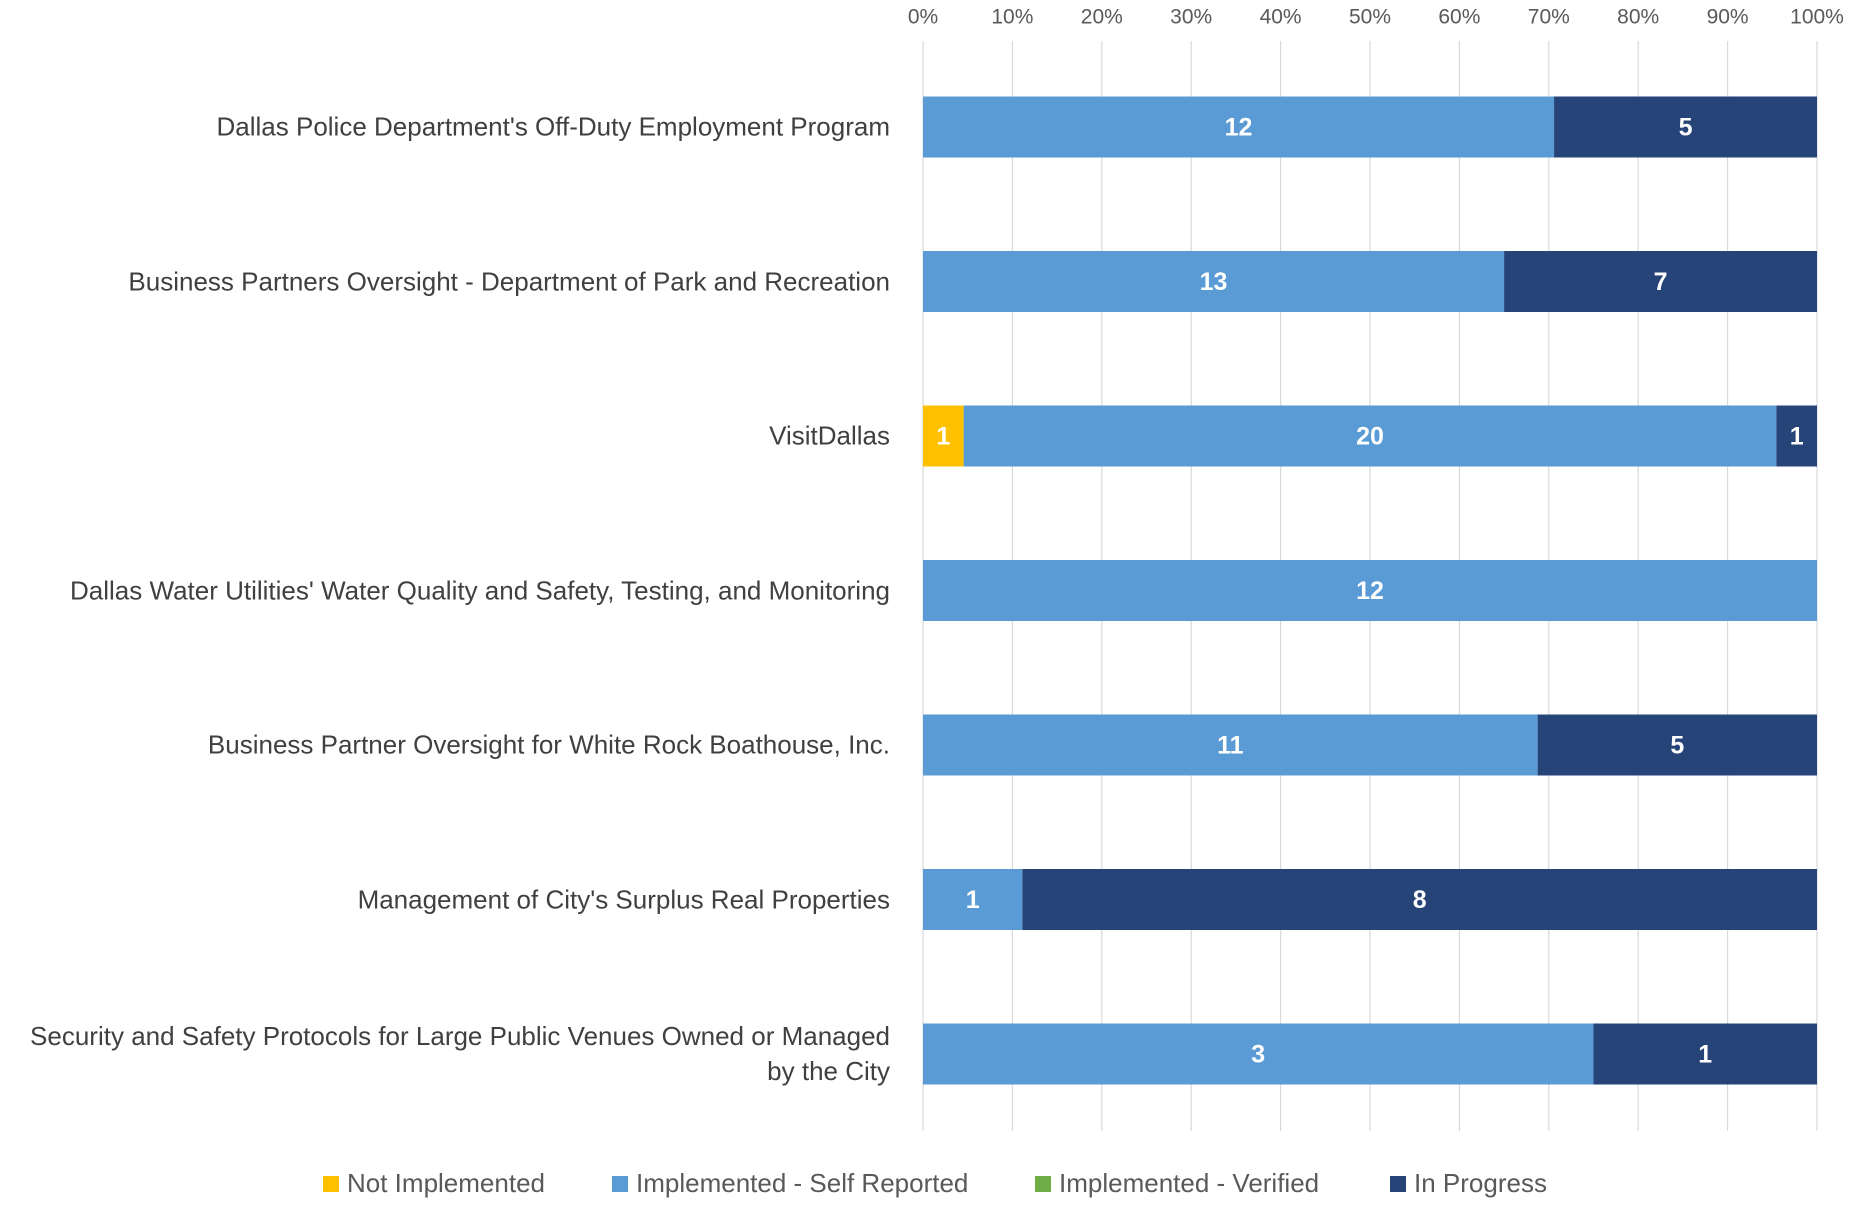 The image size is (1850, 1207). I want to click on x-tick-label: 0%, so click(923, 17).